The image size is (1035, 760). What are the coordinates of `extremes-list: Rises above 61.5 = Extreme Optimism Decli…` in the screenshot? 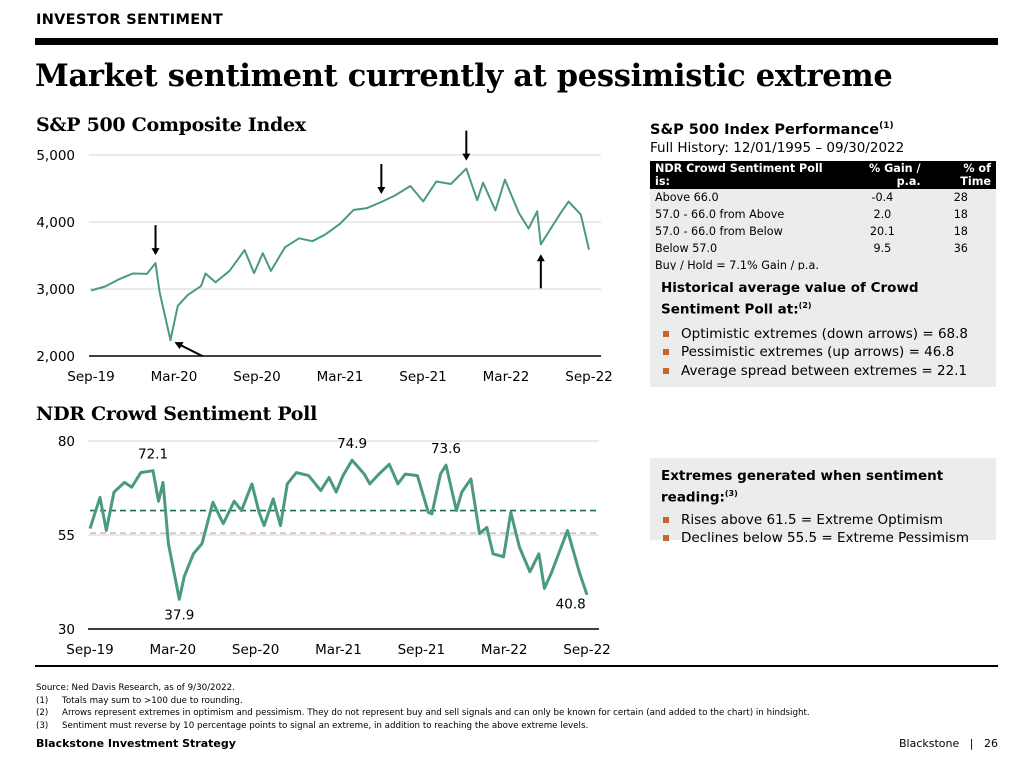 It's located at (823, 529).